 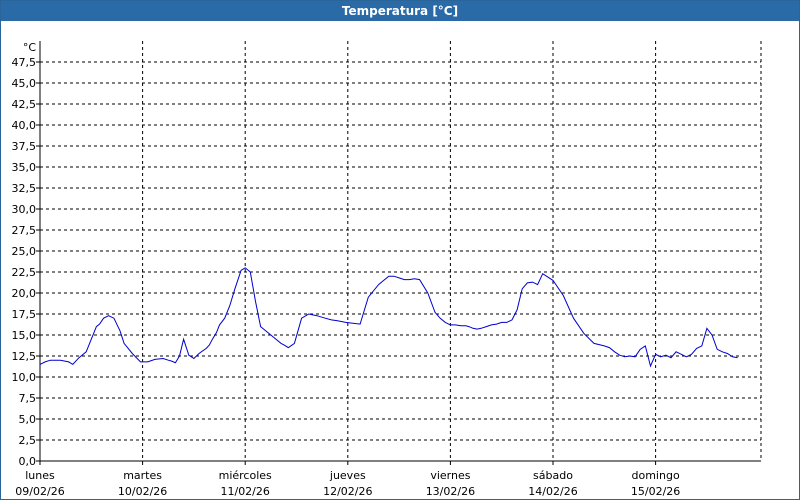 What do you see at coordinates (400, 11) in the screenshot?
I see `window-title: Temperatura [°C]` at bounding box center [400, 11].